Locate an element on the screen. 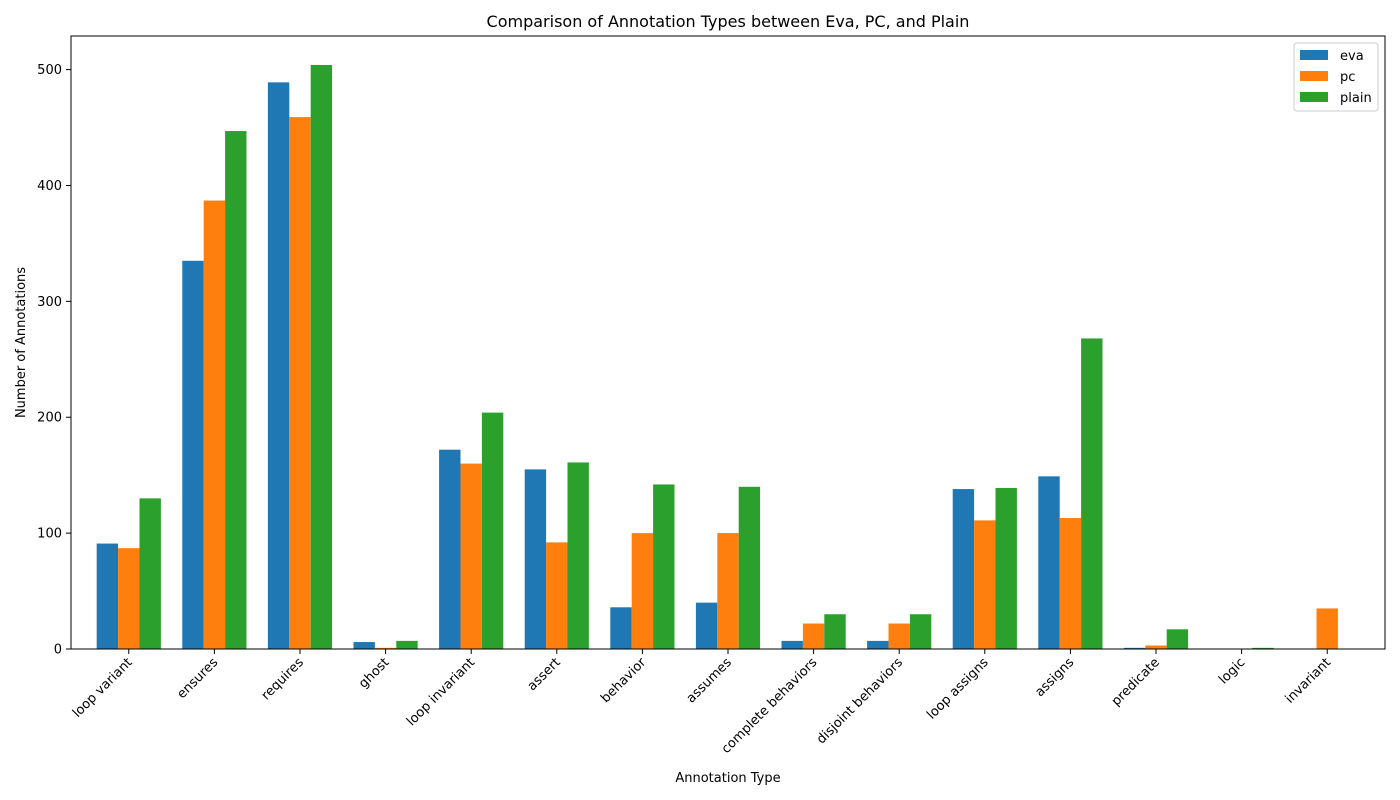  bar-plain-loop-variant is located at coordinates (150, 573).